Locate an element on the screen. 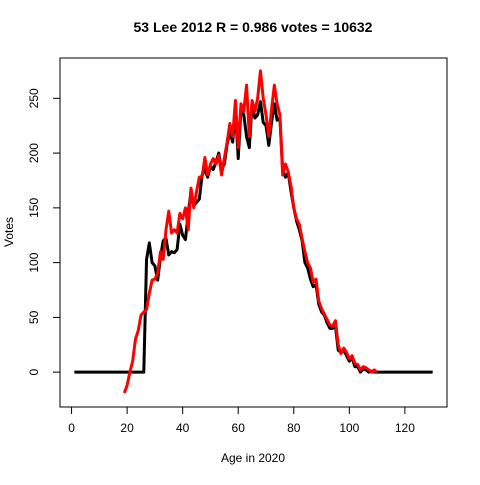  x-tick-label: 0 is located at coordinates (71, 428).